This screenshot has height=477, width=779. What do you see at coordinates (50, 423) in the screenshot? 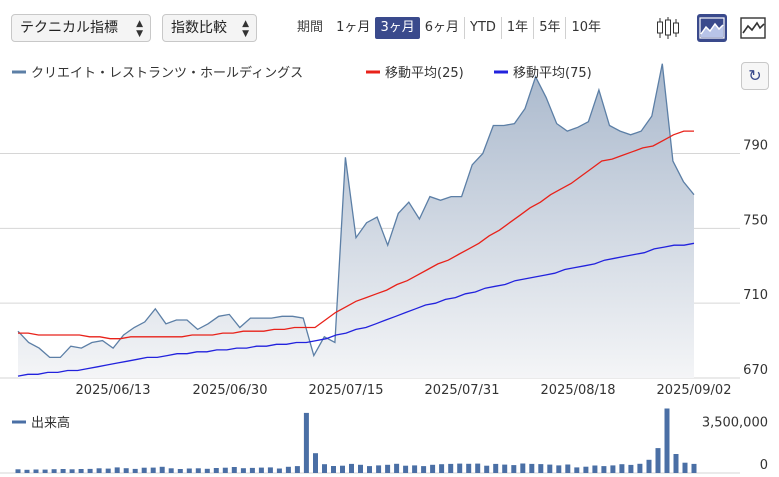
I see `volume-legend-label: 出来高` at bounding box center [50, 423].